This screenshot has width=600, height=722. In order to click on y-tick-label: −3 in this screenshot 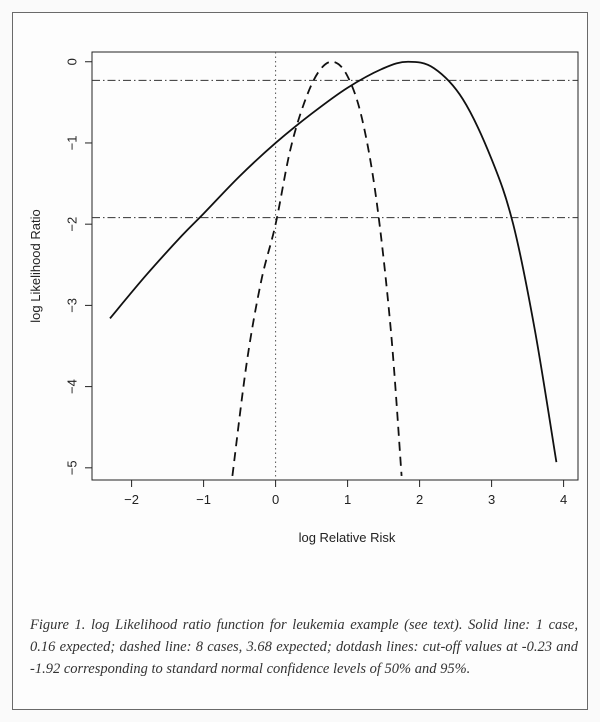, I will do `click(72, 305)`.